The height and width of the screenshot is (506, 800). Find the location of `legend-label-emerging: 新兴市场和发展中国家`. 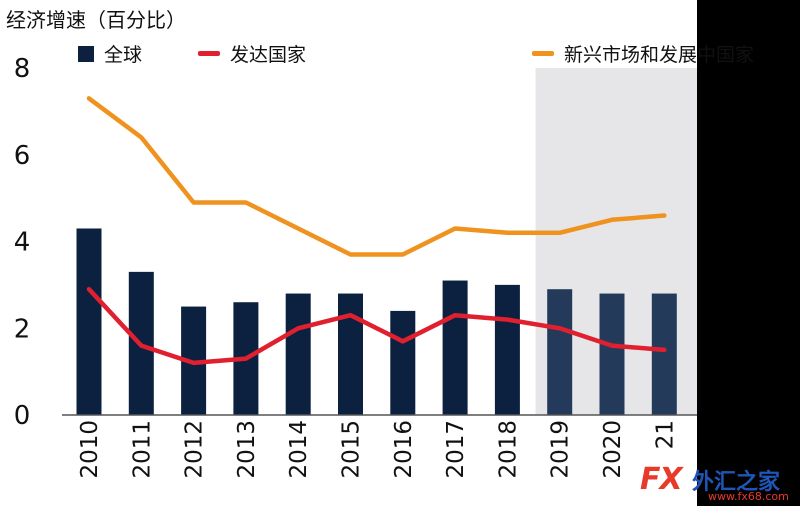

legend-label-emerging: 新兴市场和发展中国家 is located at coordinates (659, 55).